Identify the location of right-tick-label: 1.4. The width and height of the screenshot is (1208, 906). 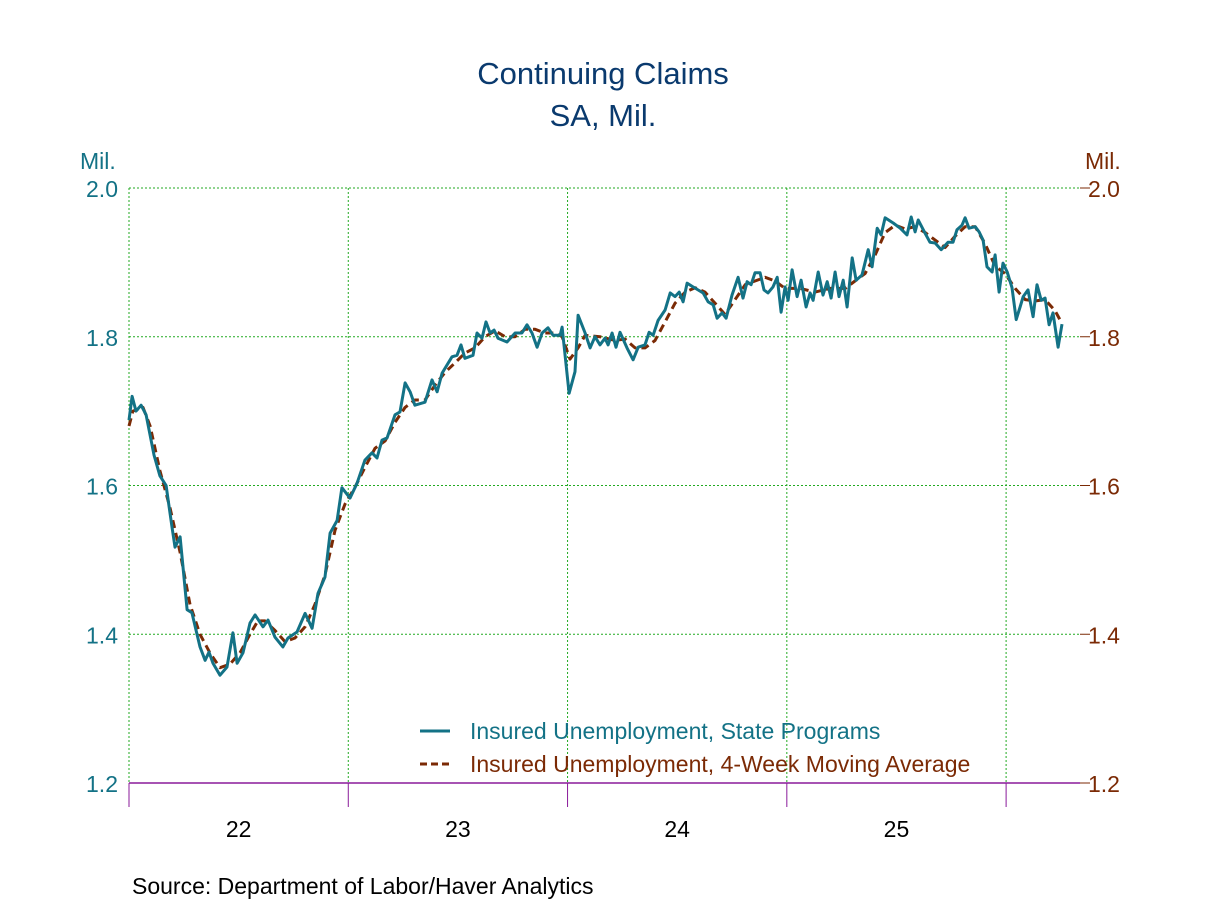
(1104, 635).